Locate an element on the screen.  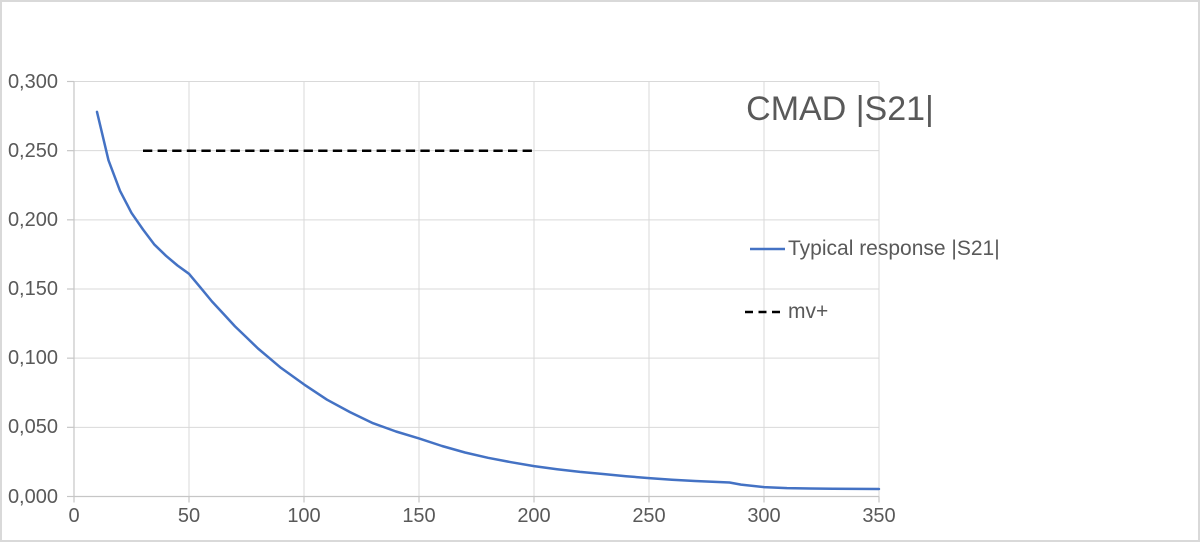
x-tick-label: 250 is located at coordinates (649, 516).